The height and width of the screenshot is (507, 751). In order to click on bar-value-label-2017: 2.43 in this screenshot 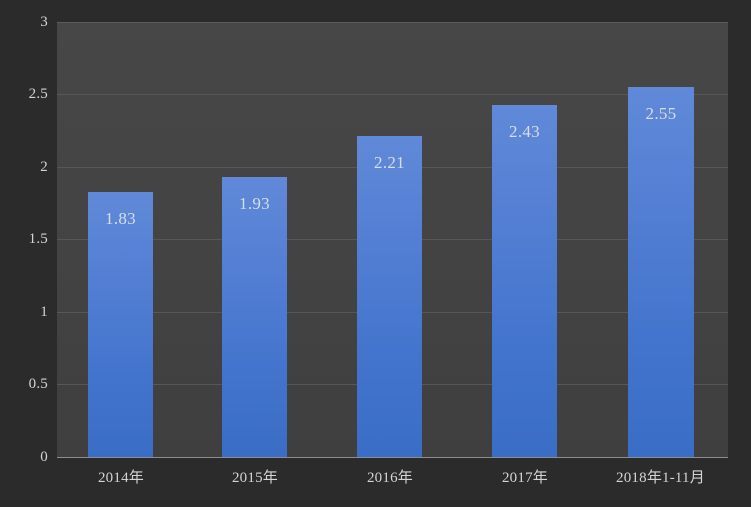, I will do `click(524, 131)`.